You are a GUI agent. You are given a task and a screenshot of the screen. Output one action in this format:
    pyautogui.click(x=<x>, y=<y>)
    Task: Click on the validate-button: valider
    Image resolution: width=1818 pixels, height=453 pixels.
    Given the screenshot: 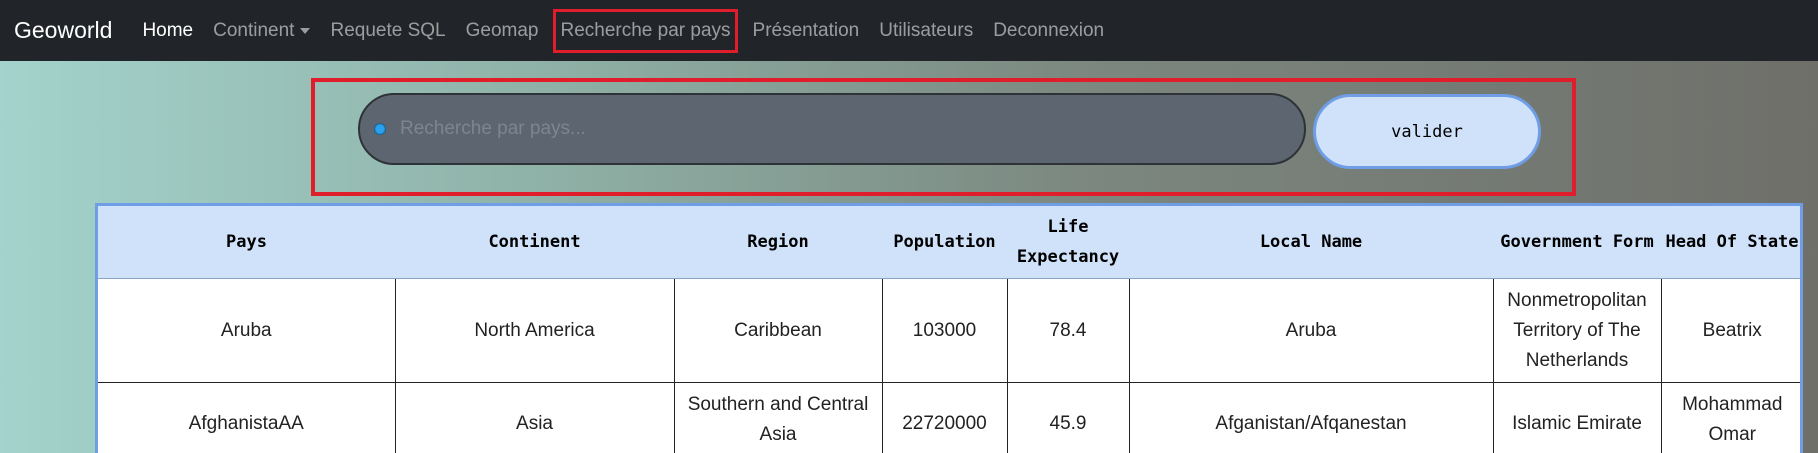 What is the action you would take?
    pyautogui.click(x=1427, y=131)
    